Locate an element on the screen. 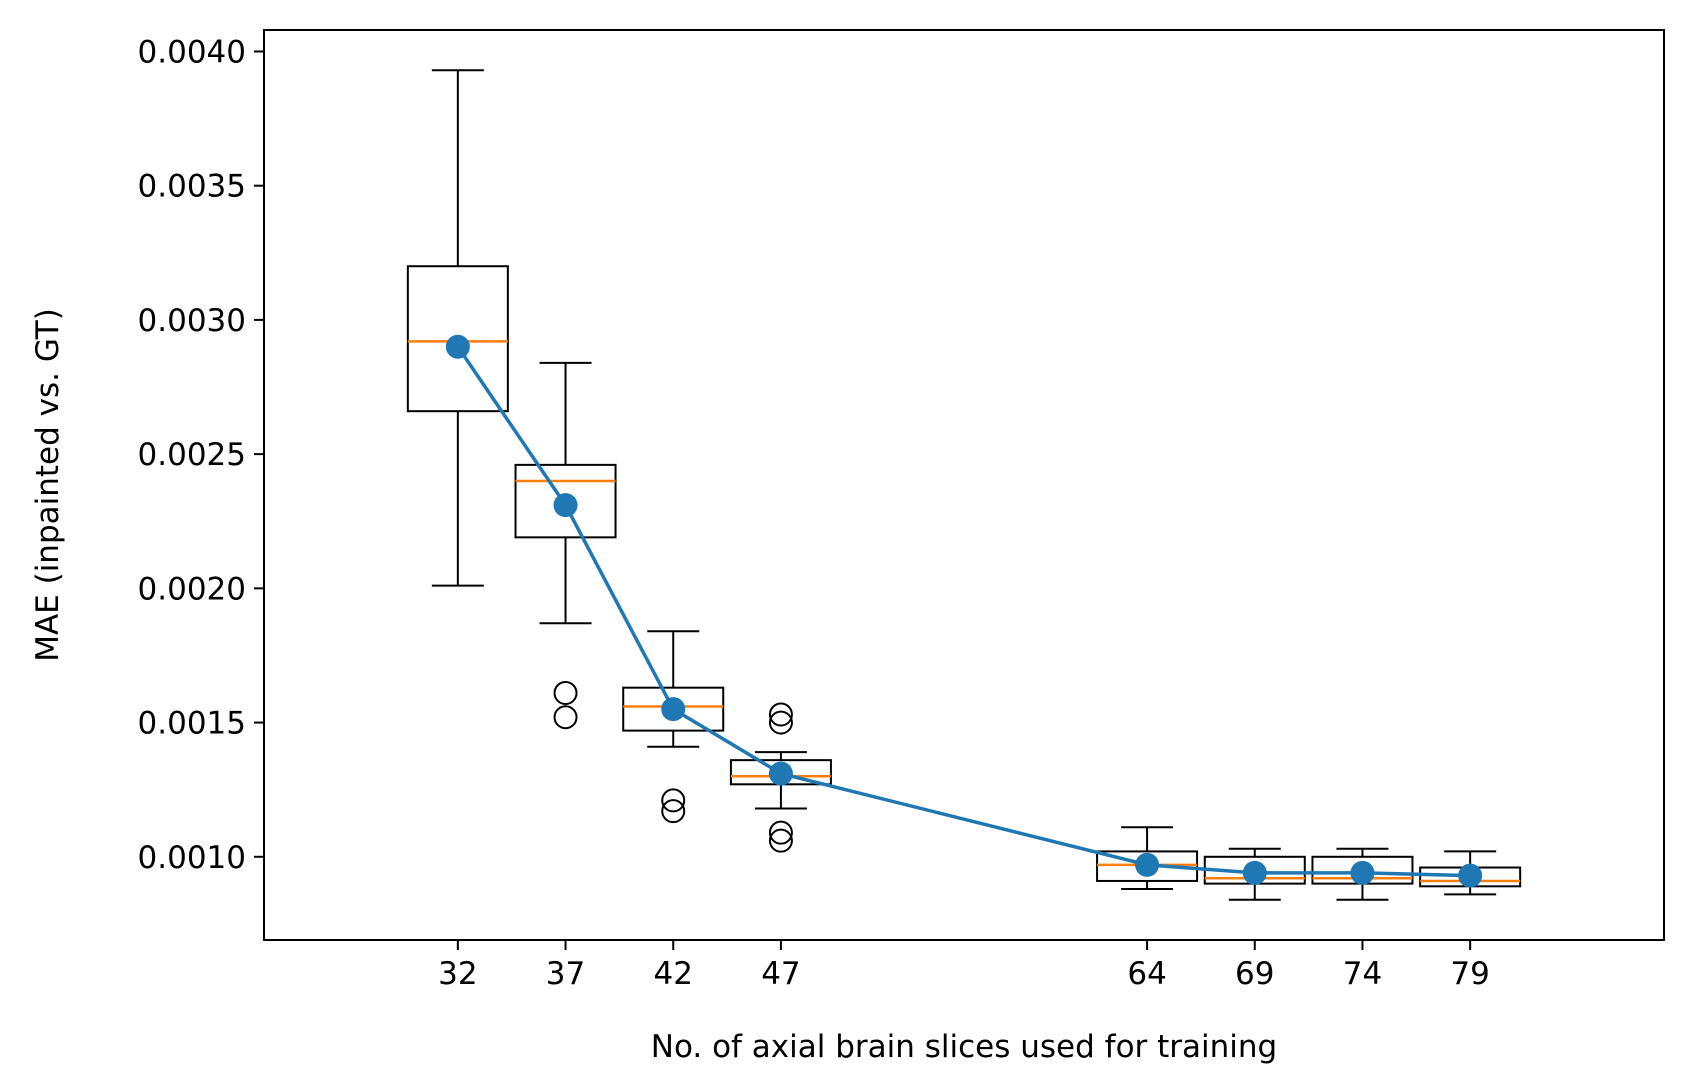 The image size is (1686, 1091). x-tick-label-37: 37 is located at coordinates (565, 974).